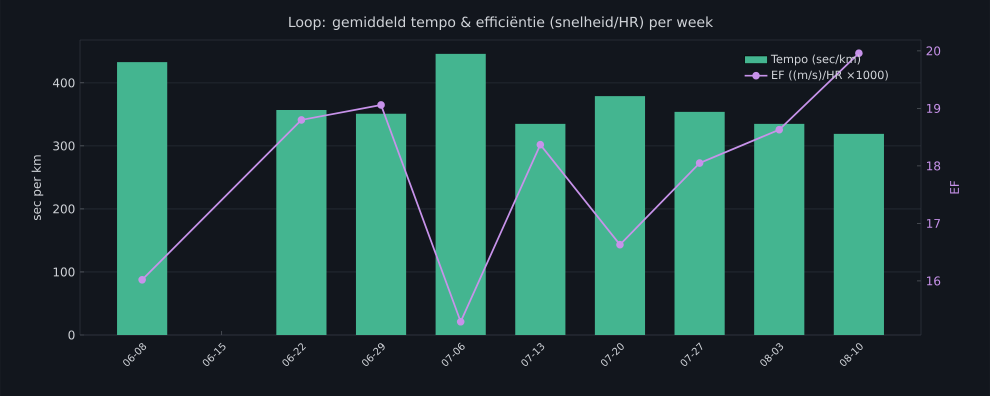 This screenshot has height=396, width=990. I want to click on y2-tick-label: 18, so click(933, 165).